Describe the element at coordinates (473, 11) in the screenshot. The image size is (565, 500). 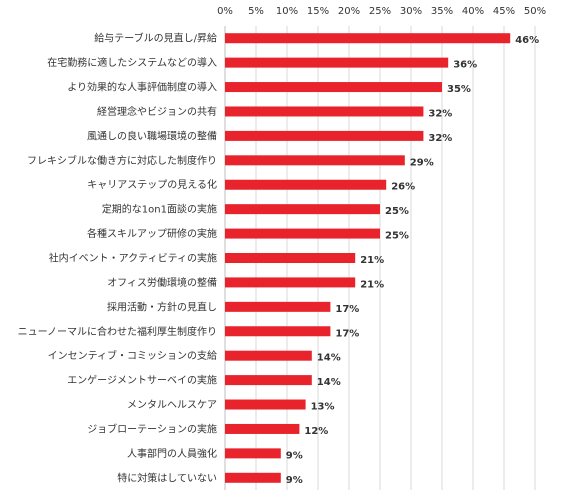
I see `x-tick-label: 40%` at that location.